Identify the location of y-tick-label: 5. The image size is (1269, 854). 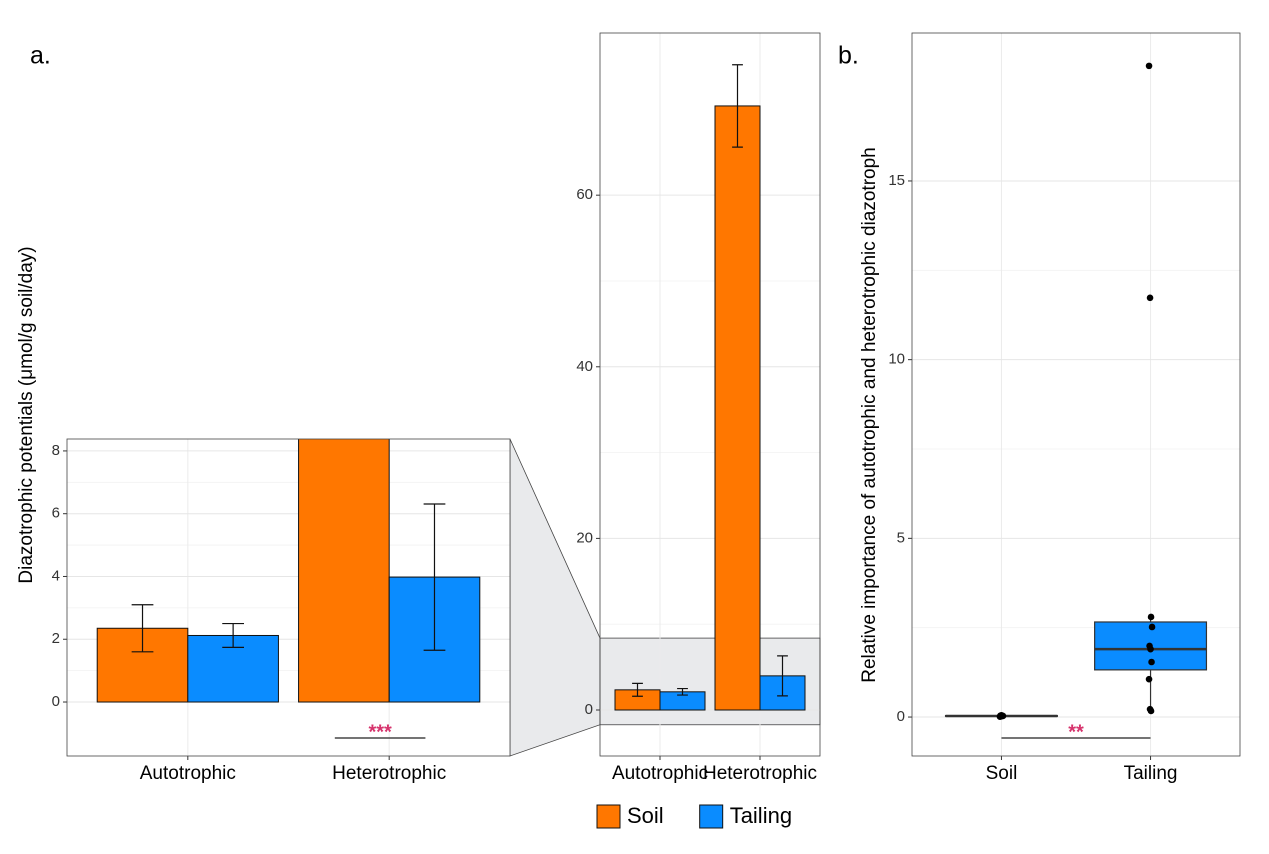
(901, 537).